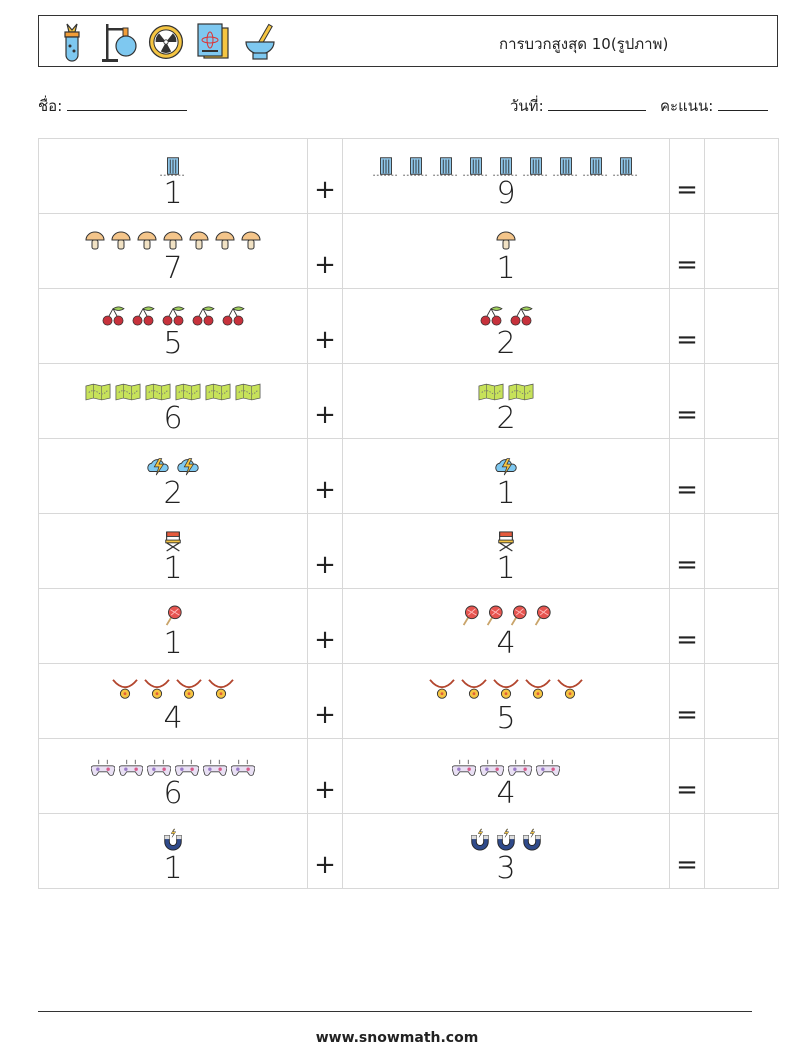 This screenshot has width=794, height=1053. I want to click on addend-a-cell: 1, so click(173, 626).